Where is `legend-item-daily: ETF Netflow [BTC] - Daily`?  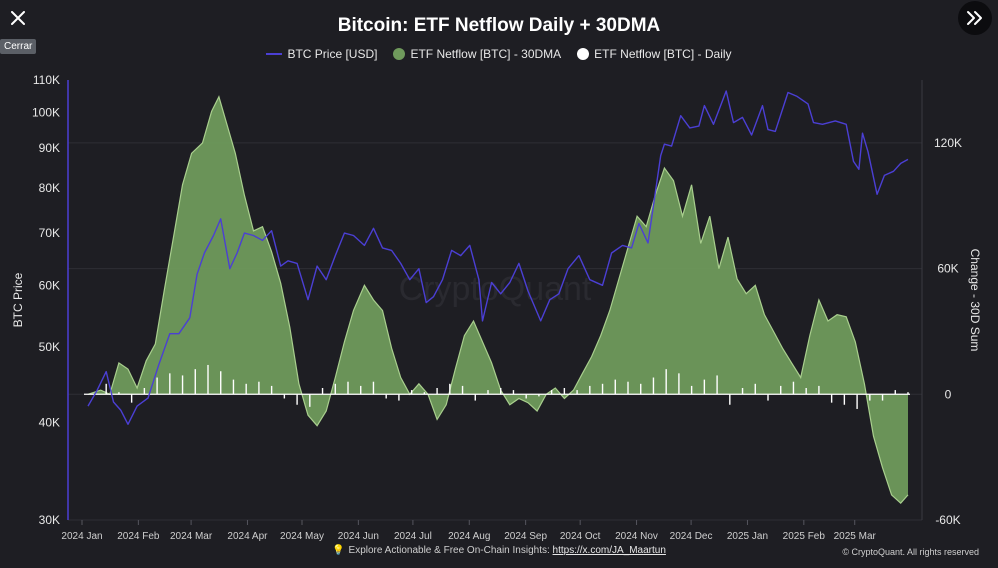 legend-item-daily: ETF Netflow [BTC] - Daily is located at coordinates (654, 54).